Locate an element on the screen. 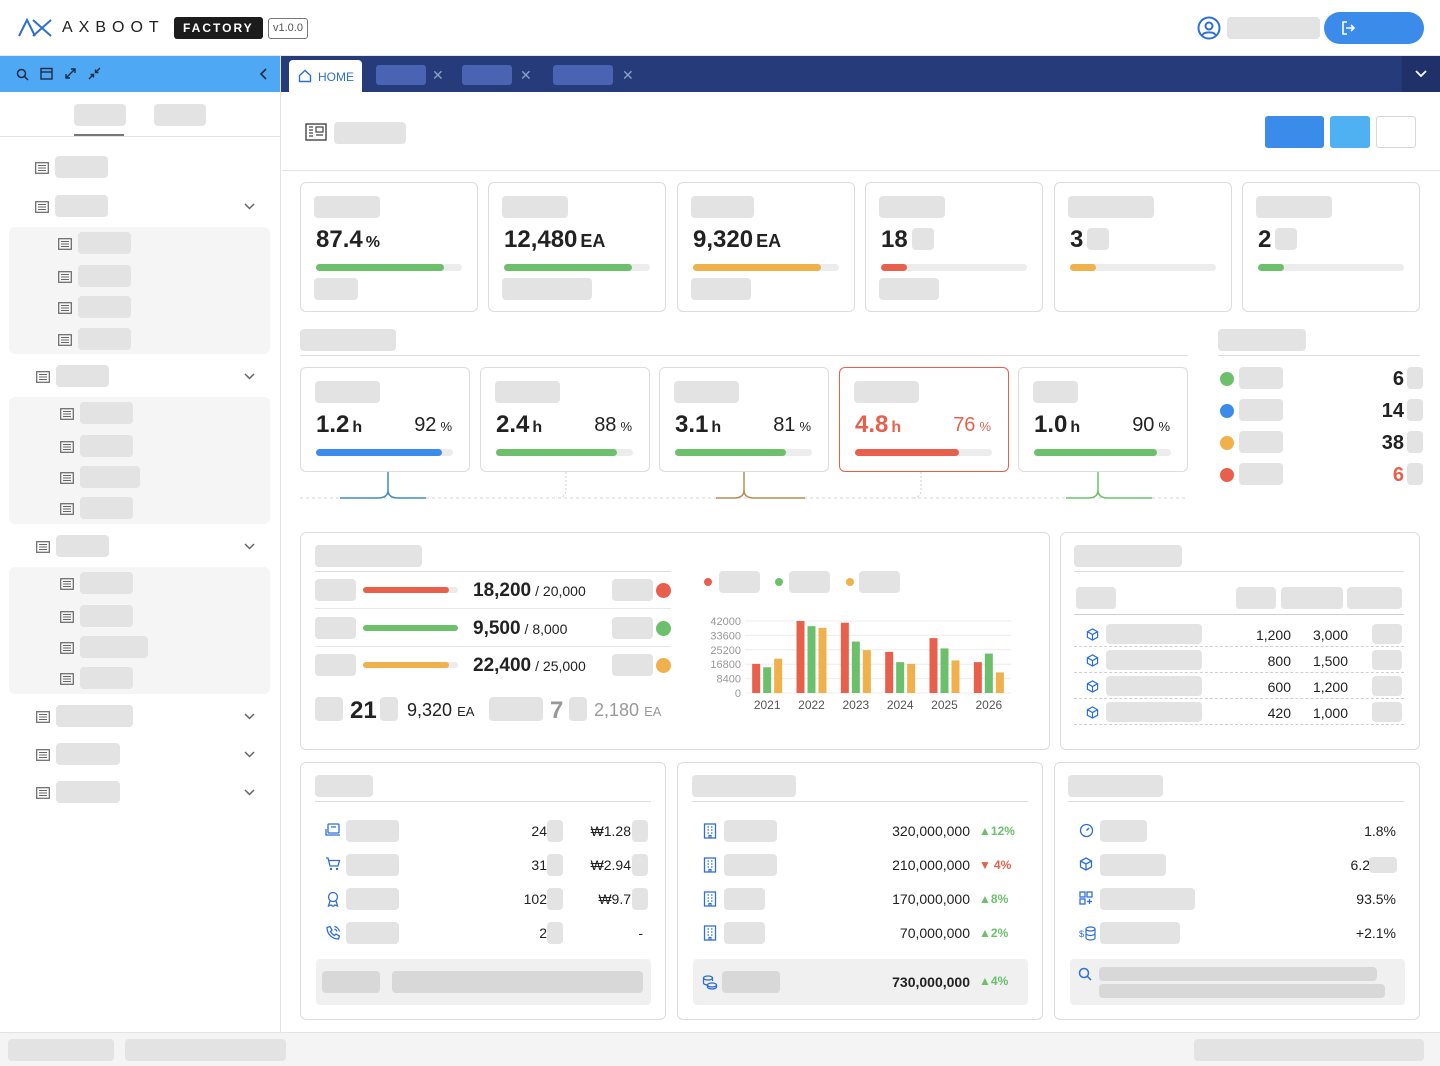  coins-icon is located at coordinates (710, 982).